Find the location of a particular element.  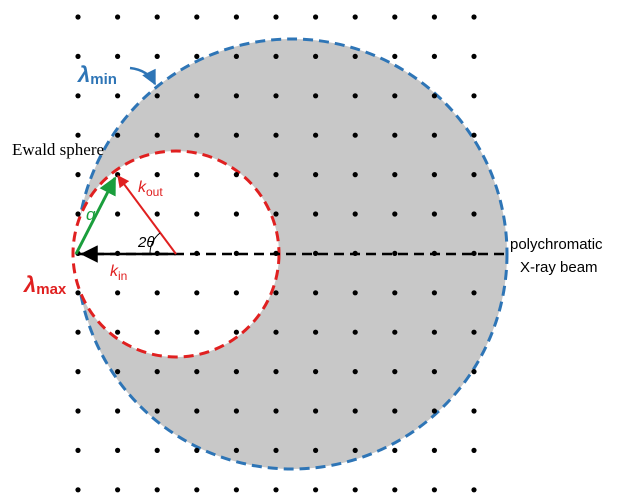

k-in-label: kin is located at coordinates (118, 273).